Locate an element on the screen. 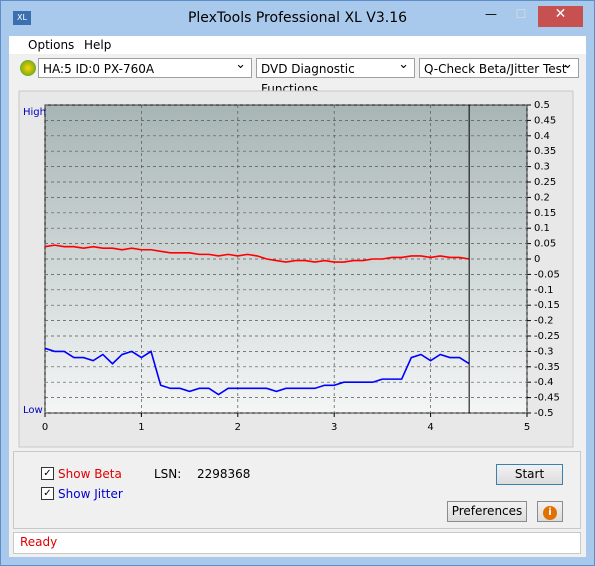 Image resolution: width=595 pixels, height=566 pixels. menu-bar: Options Help is located at coordinates (297, 45).